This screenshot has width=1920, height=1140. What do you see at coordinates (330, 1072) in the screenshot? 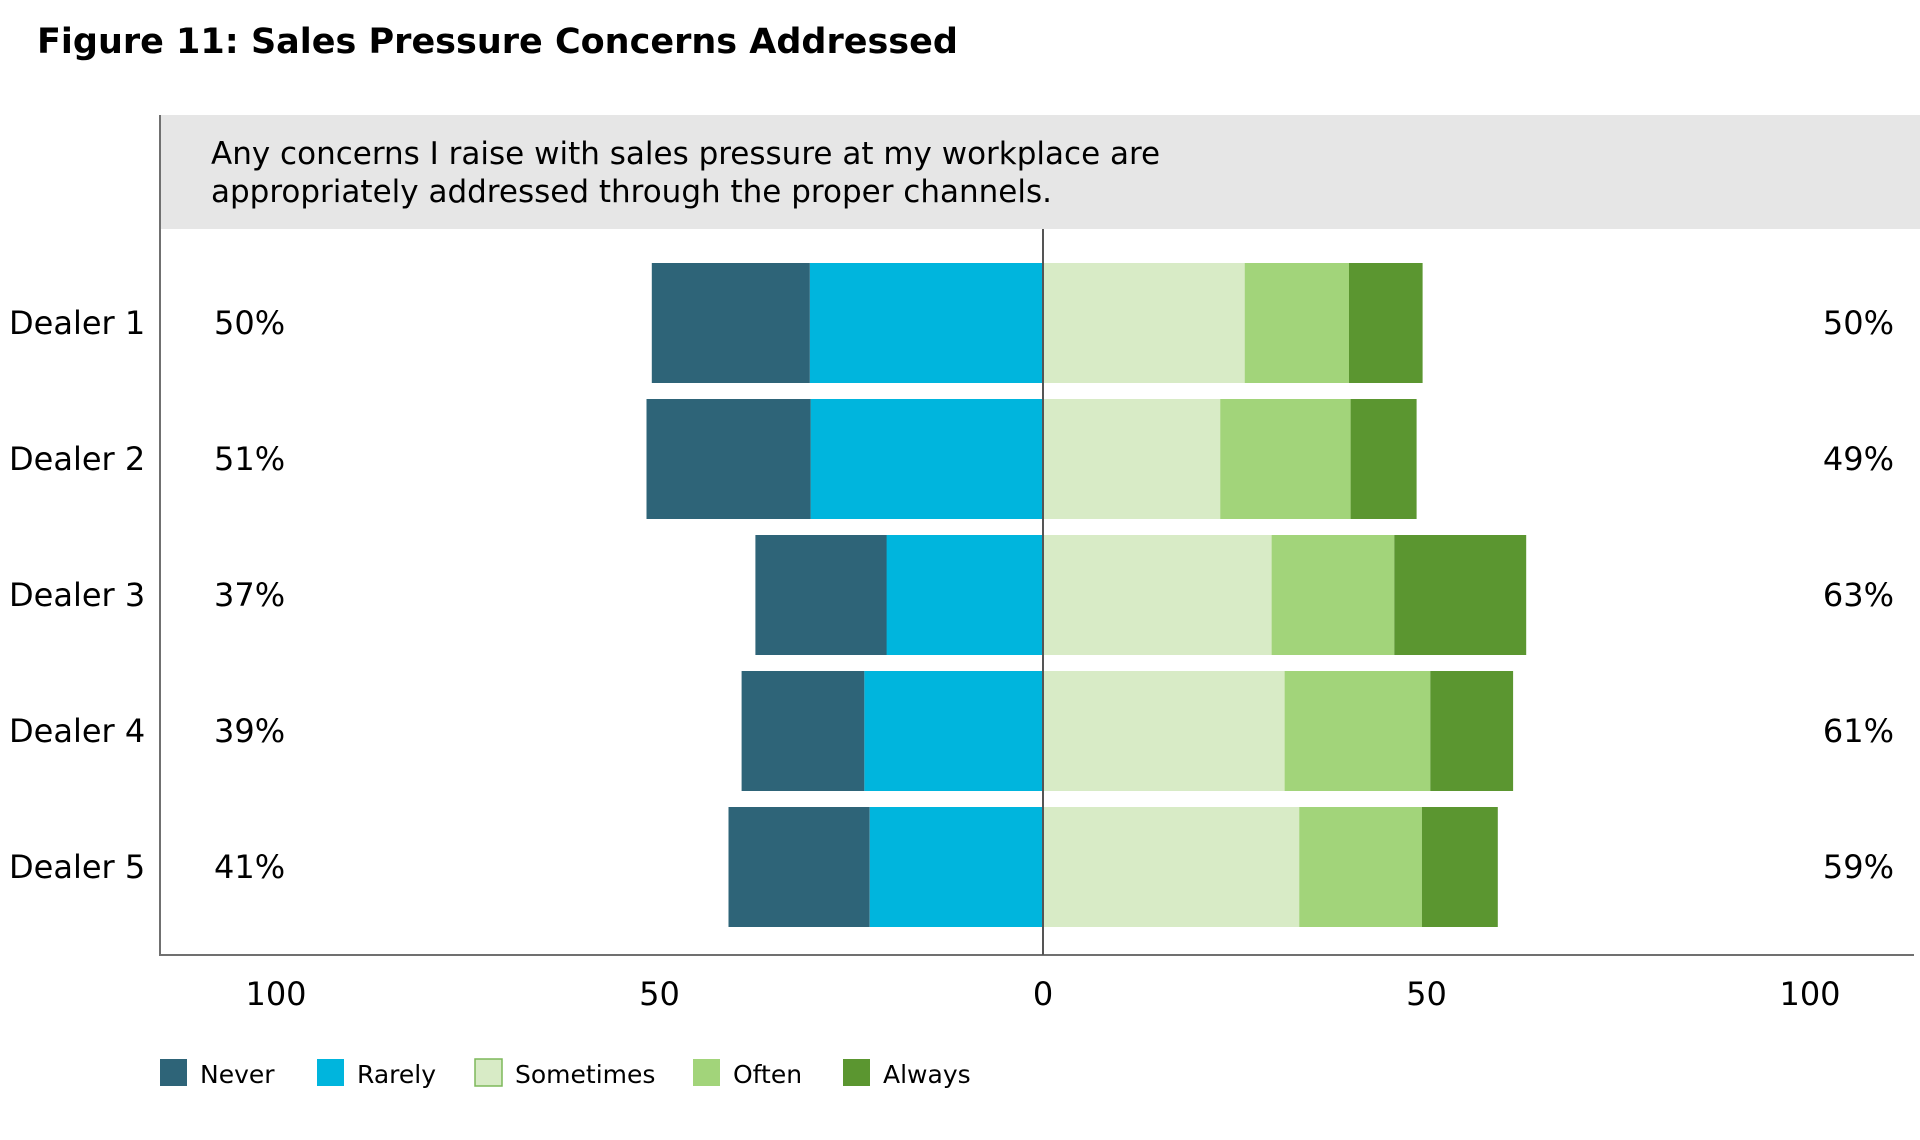
I see `legend-swatch-rarely` at bounding box center [330, 1072].